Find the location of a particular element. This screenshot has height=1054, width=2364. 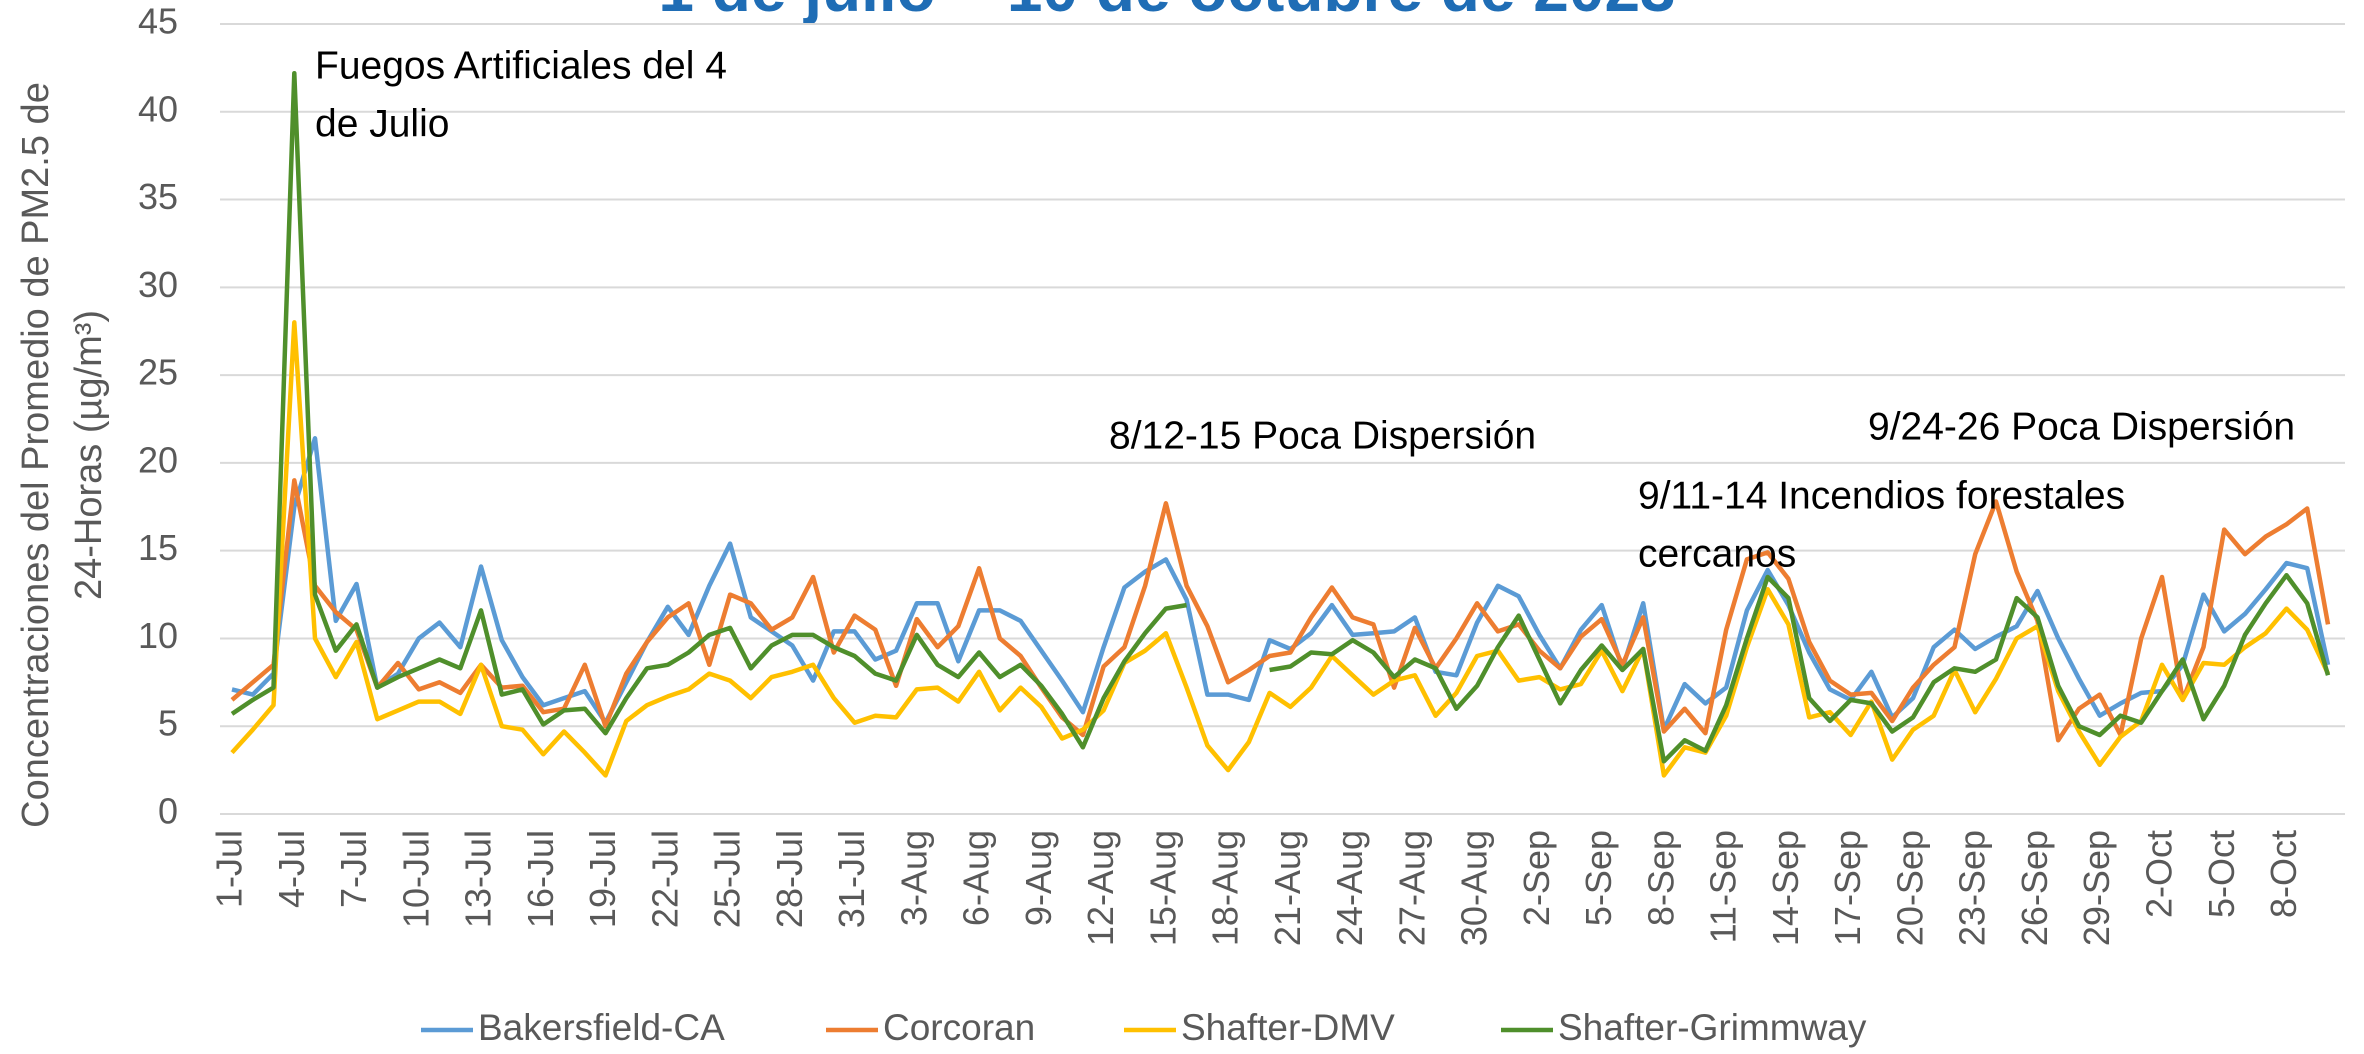

x-tick-label: 29-Sep is located at coordinates (2096, 888).